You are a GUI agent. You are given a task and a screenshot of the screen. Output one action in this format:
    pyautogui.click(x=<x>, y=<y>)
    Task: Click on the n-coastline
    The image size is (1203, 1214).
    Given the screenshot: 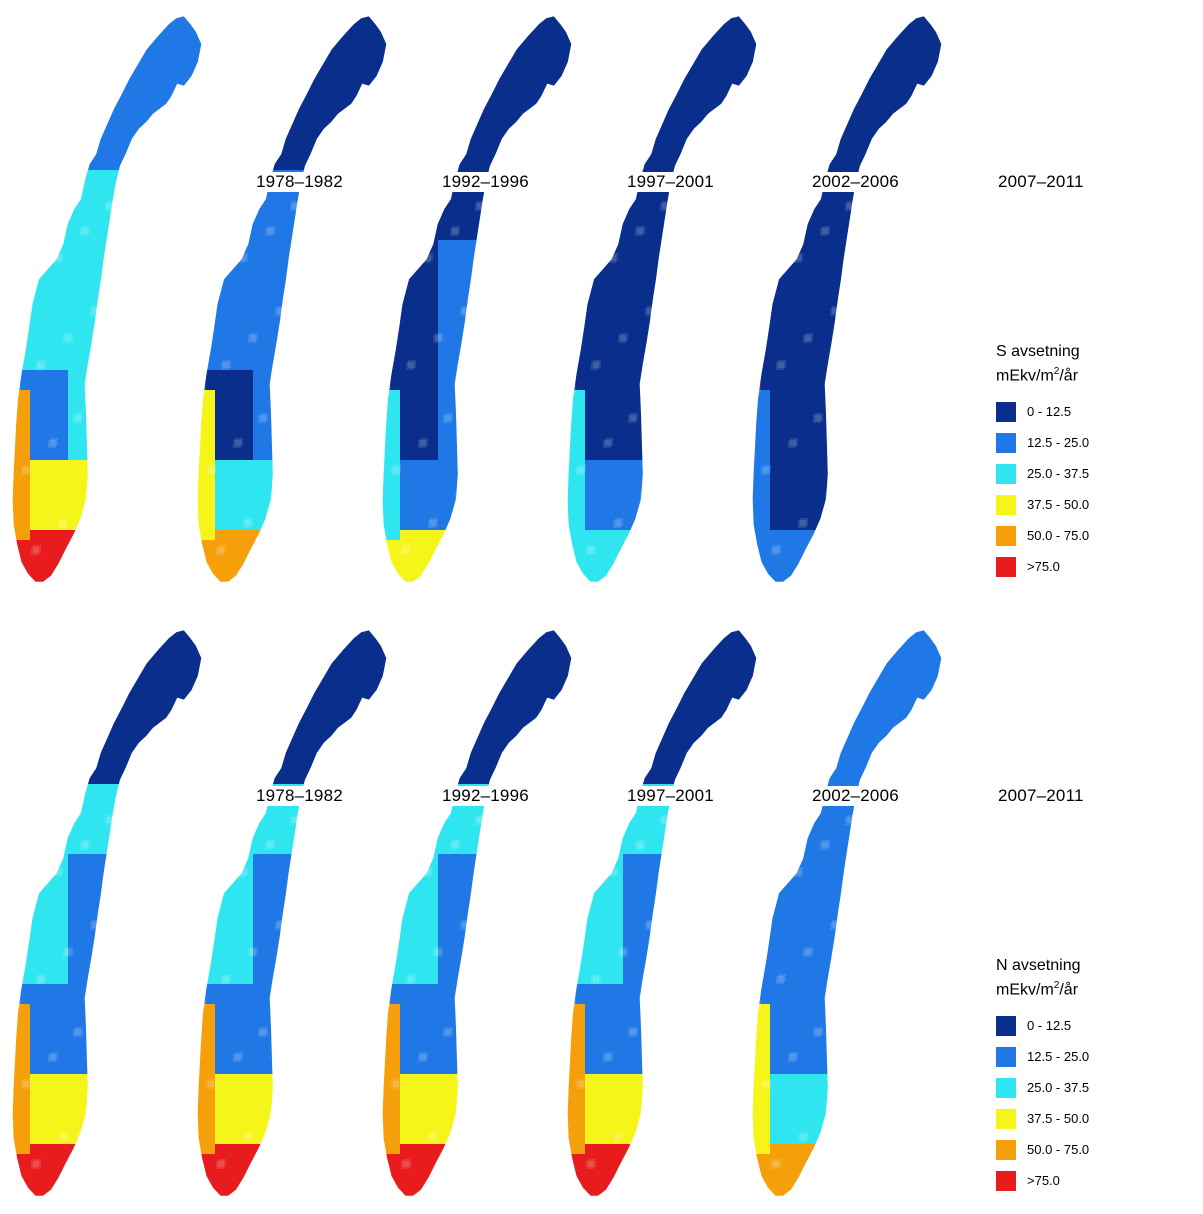 What is the action you would take?
    pyautogui.click(x=292, y=913)
    